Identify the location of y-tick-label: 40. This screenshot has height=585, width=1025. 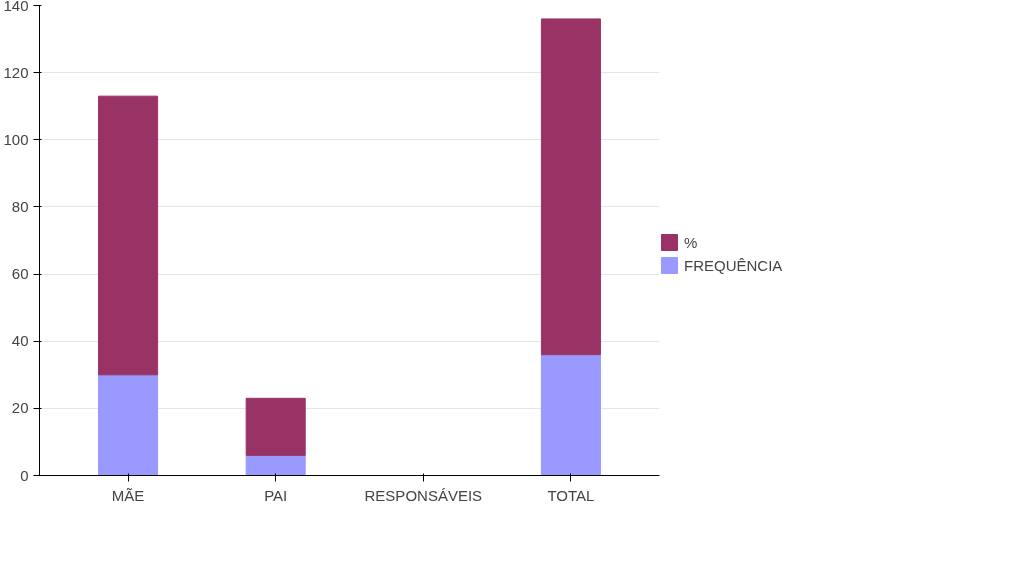
(20, 341).